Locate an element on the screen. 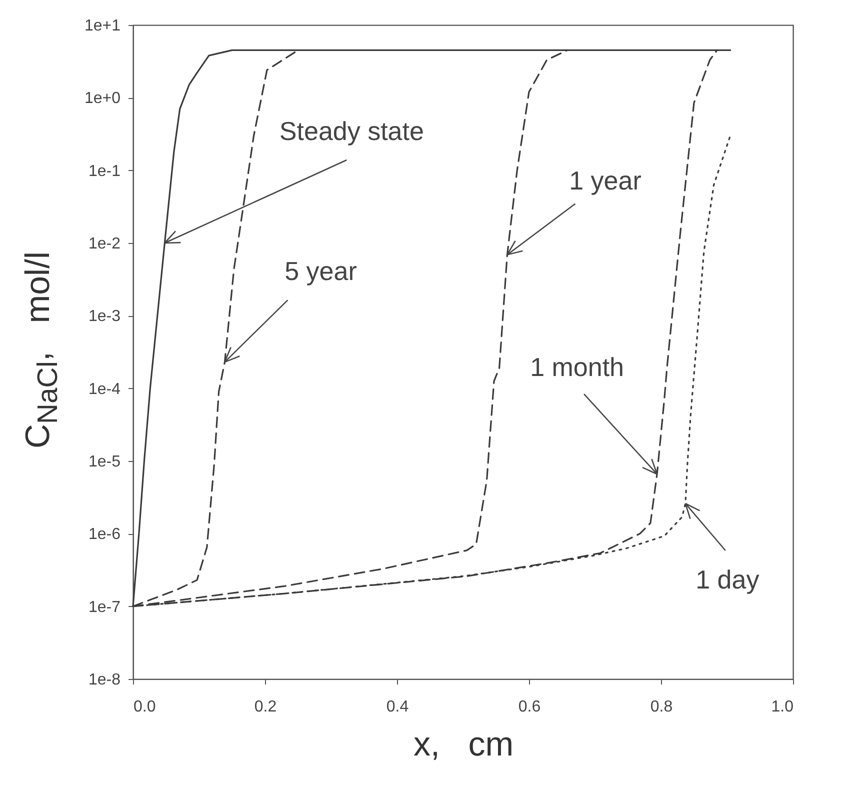 The image size is (847, 798). x-tick-label: 0.0 is located at coordinates (145, 707).